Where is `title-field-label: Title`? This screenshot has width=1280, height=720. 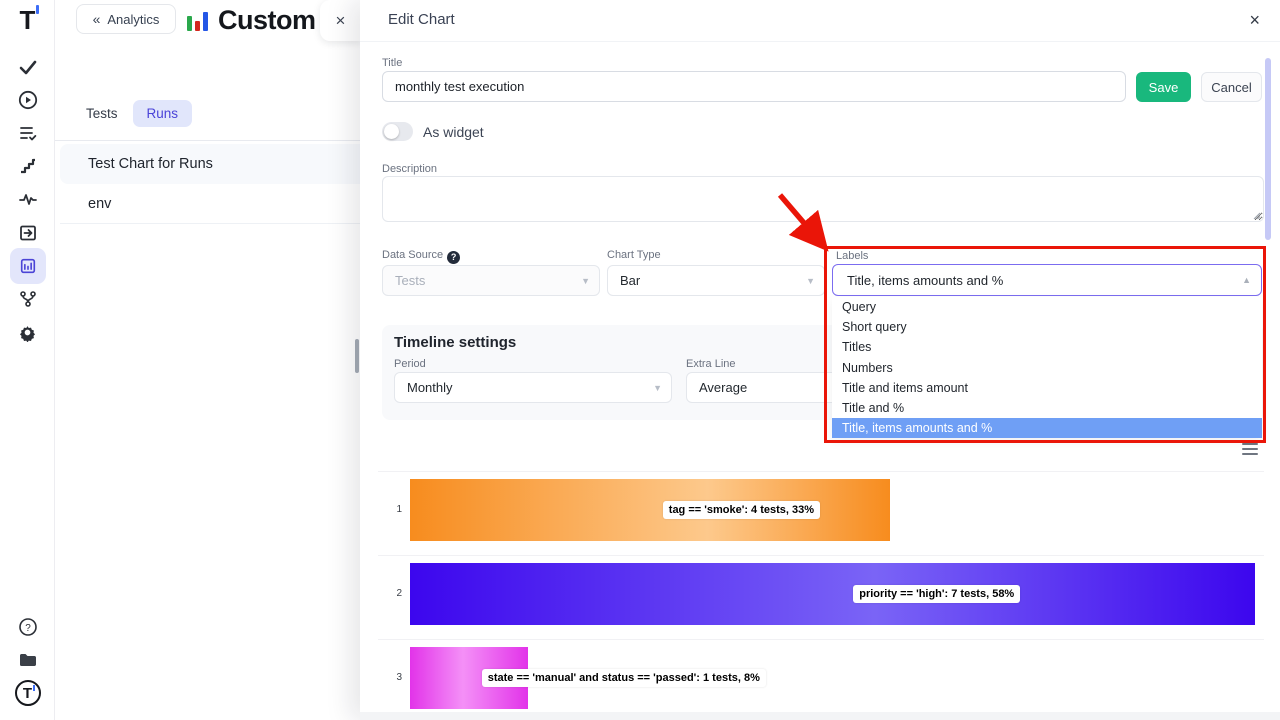
title-field-label: Title is located at coordinates (392, 63).